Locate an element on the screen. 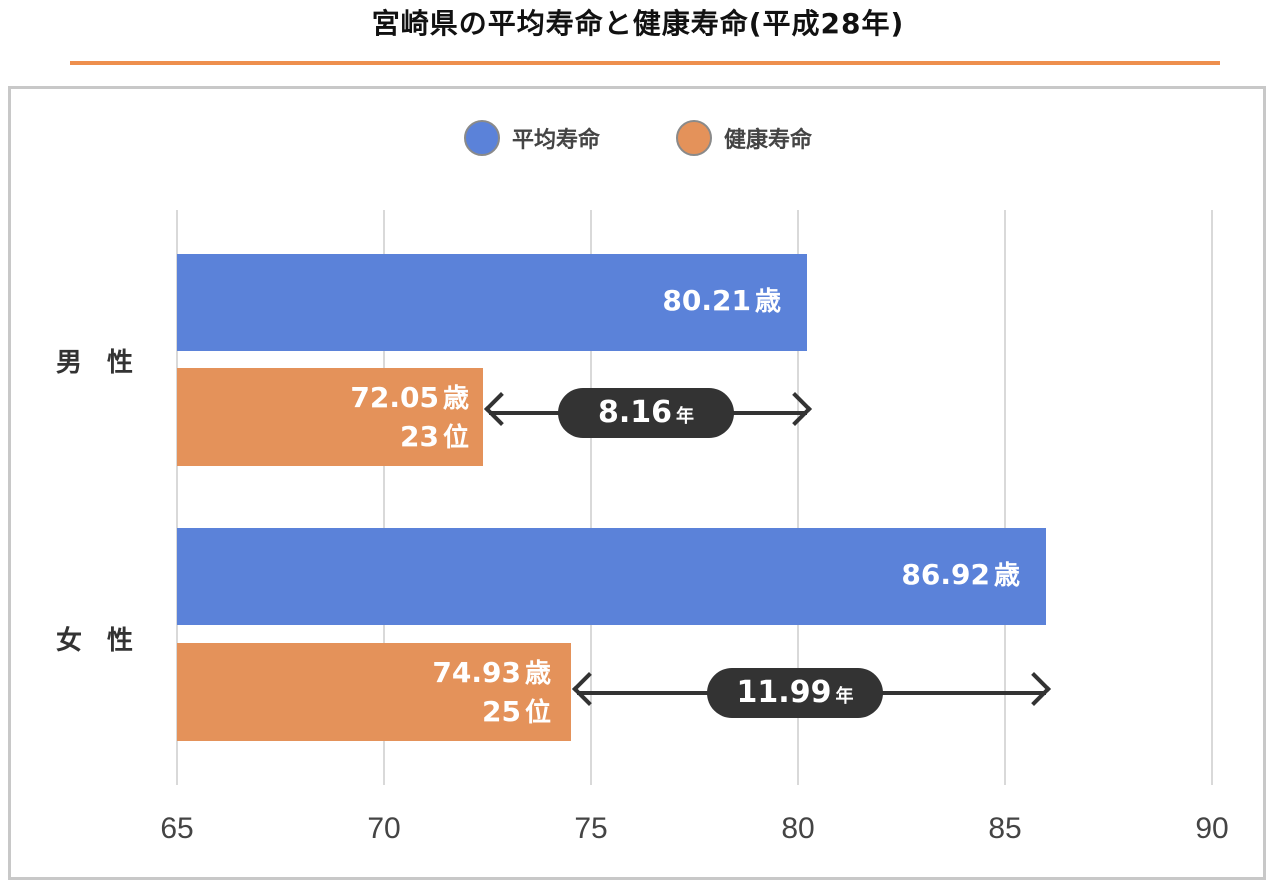 The width and height of the screenshot is (1276, 890). legend-label: 平均寿命 is located at coordinates (556, 140).